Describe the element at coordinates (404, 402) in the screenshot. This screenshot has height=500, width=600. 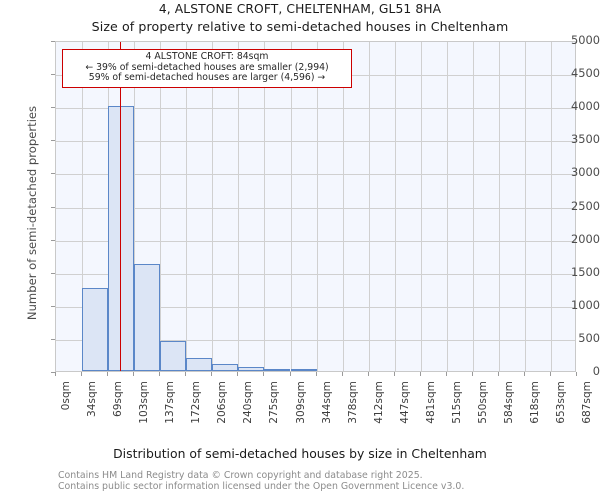
I see `x-axis-tick-label: 447sqm` at that location.